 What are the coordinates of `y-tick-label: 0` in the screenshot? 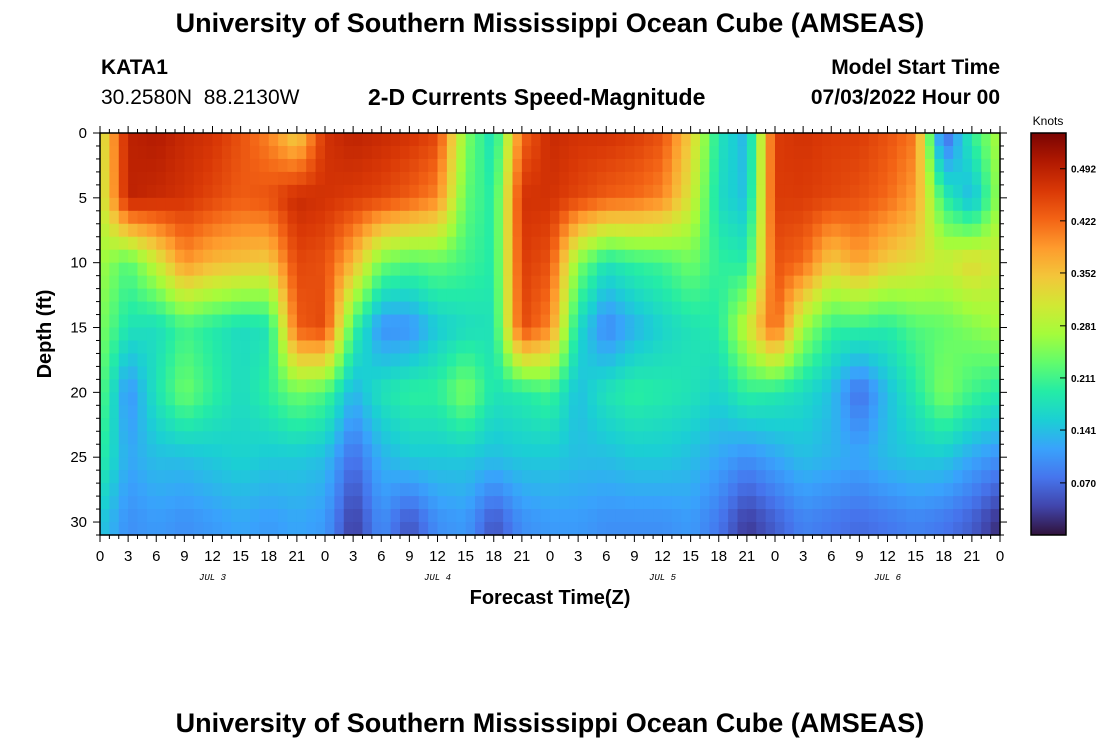 It's located at (83, 133).